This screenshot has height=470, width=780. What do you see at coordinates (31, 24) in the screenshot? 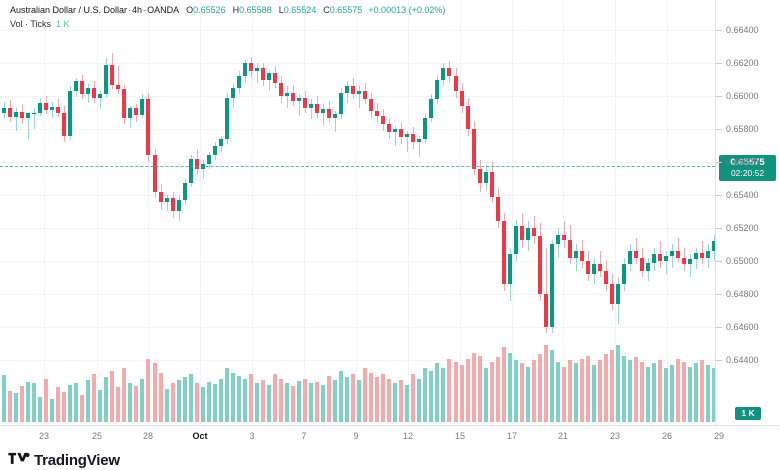
I see `volume-study-label: Vol · Ticks` at bounding box center [31, 24].